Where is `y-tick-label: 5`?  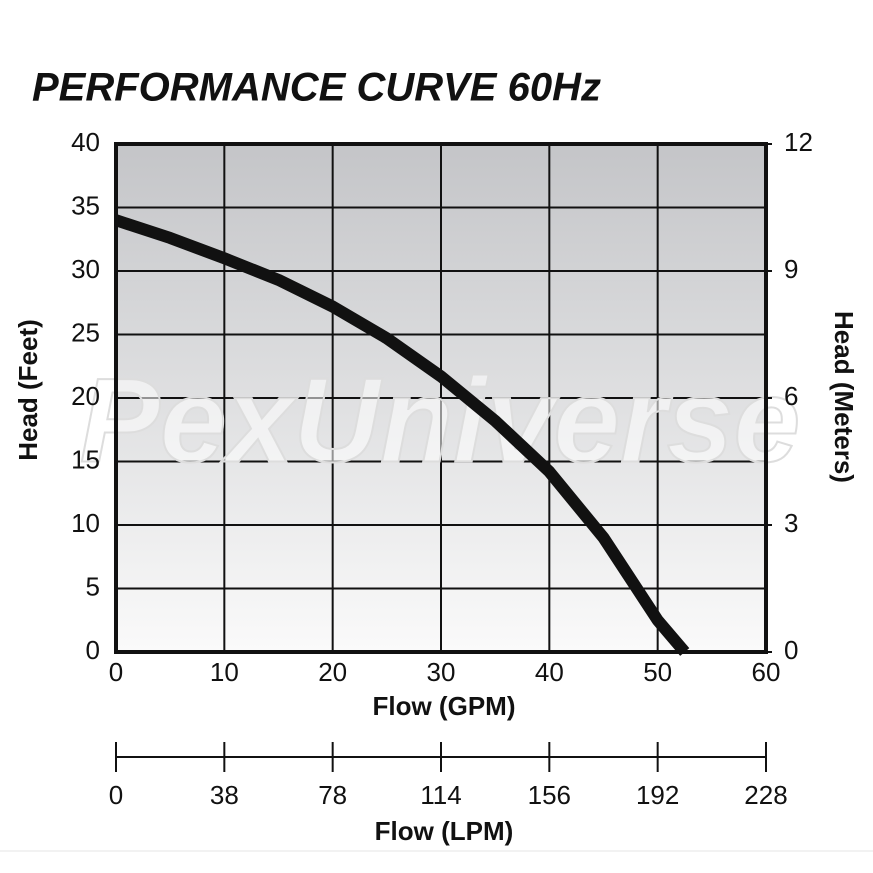
y-tick-label: 5 is located at coordinates (93, 586).